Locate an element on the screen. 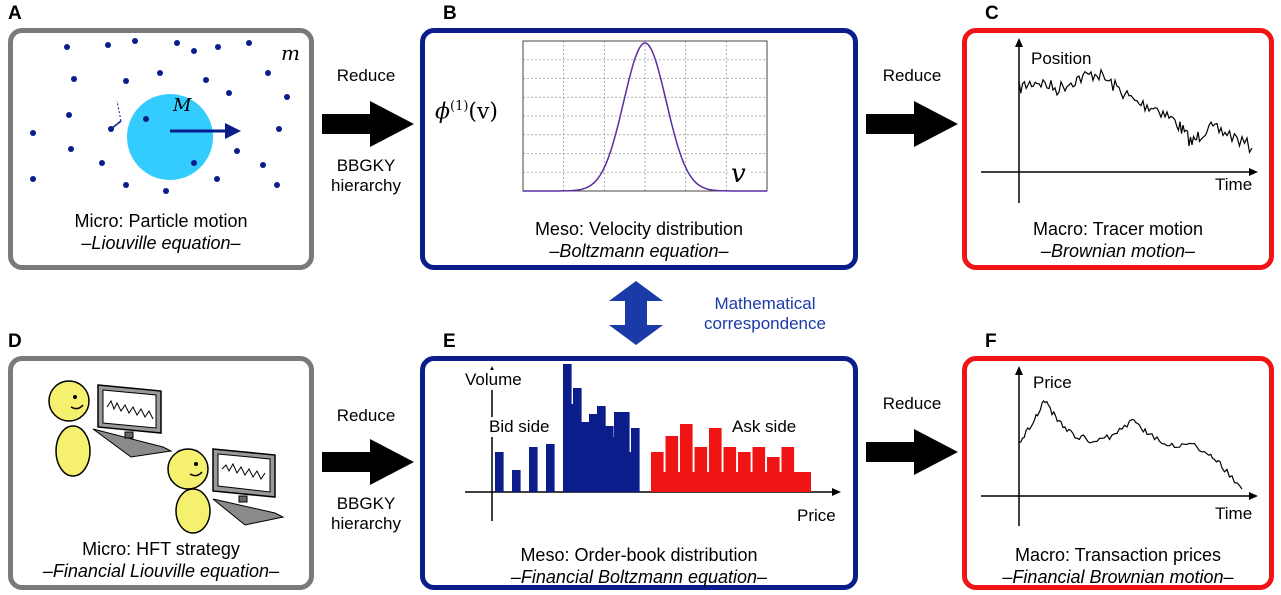 The height and width of the screenshot is (595, 1281). volume-axis-label: Volume is located at coordinates (493, 380).